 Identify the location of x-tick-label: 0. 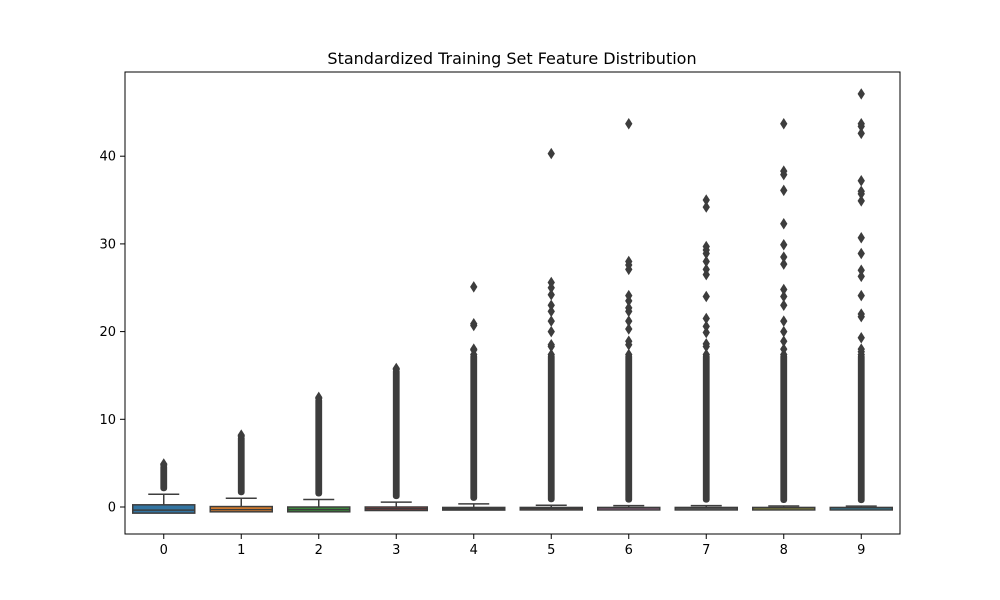
(164, 550).